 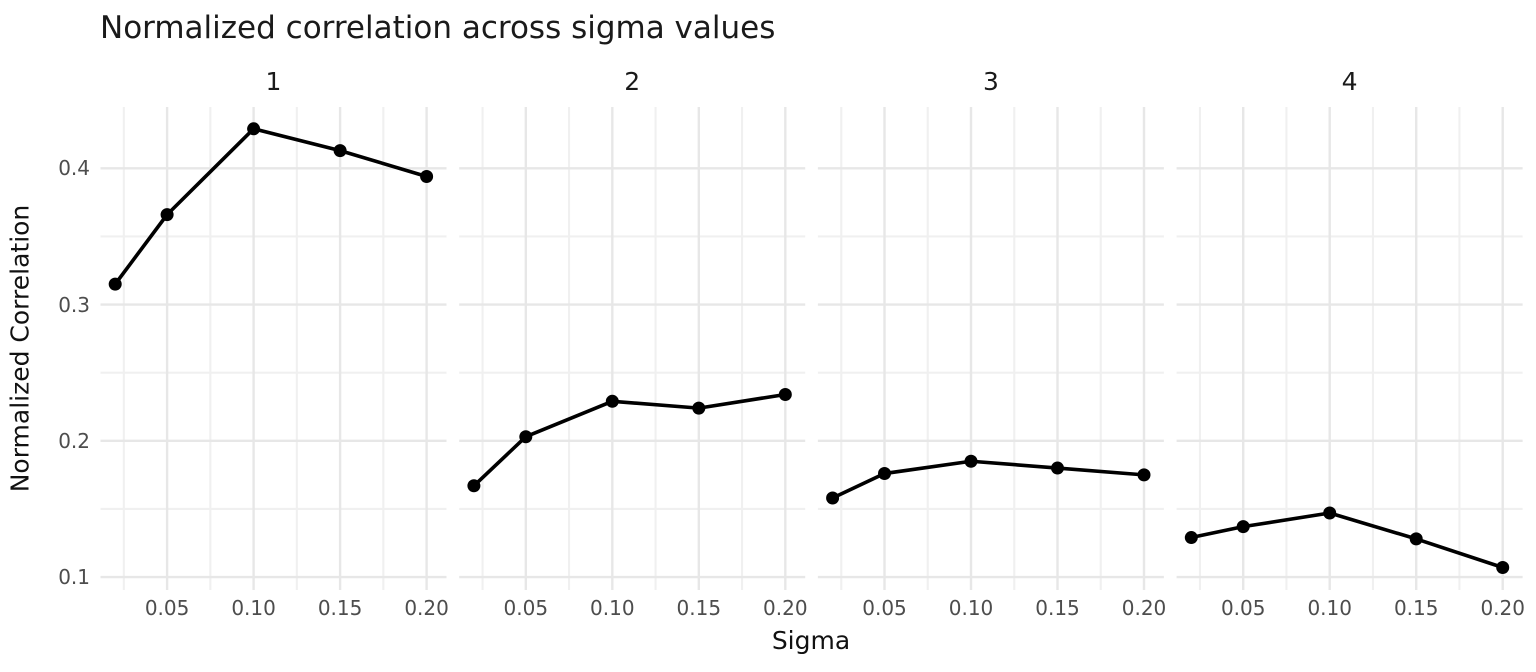 I want to click on y-axis-title: Normalized Correlation, so click(x=20, y=348).